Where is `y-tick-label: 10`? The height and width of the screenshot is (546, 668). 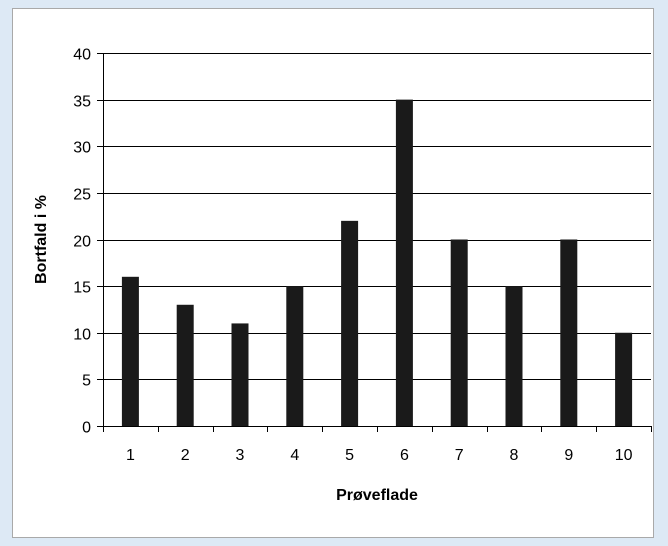
y-tick-label: 10 is located at coordinates (82, 335).